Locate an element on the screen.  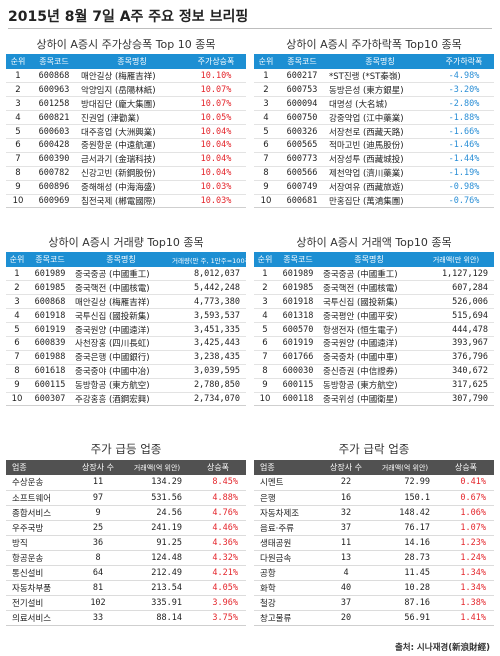
turnover-cell: 607,284 is located at coordinates (456, 288).